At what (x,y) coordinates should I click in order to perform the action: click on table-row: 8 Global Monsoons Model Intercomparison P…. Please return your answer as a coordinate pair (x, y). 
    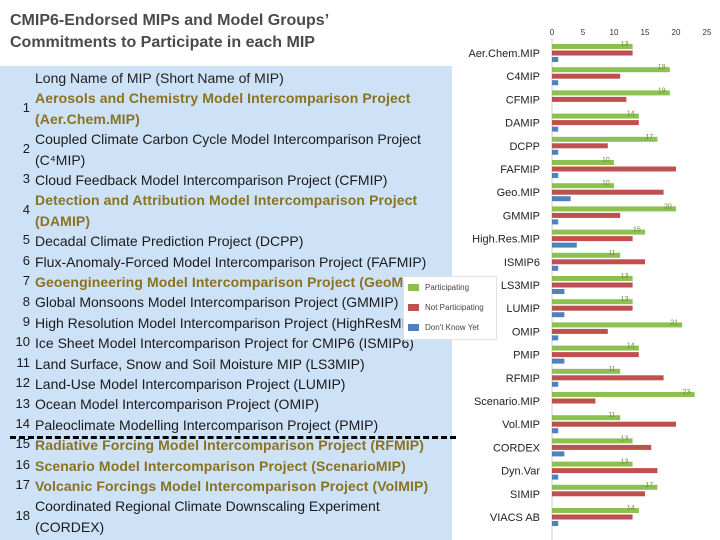
    Looking at the image, I should click on (226, 302).